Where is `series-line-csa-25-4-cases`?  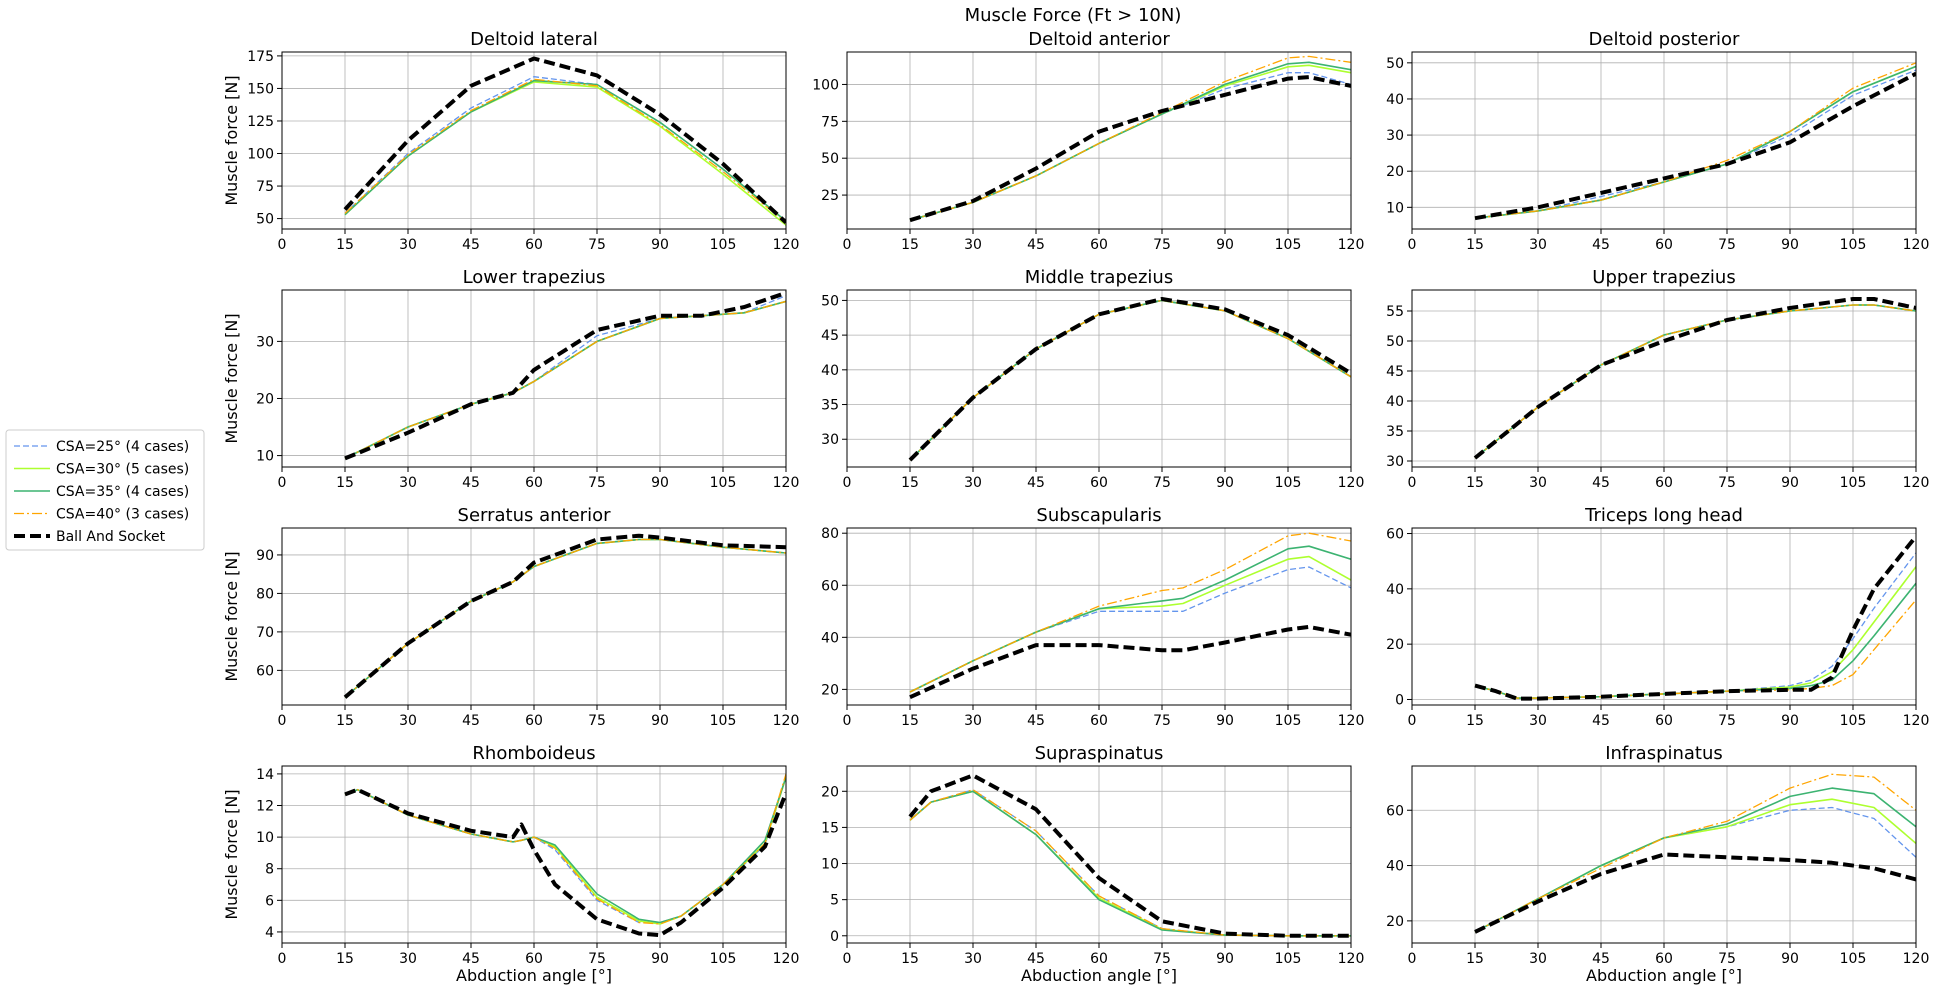 series-line-csa-25-4-cases is located at coordinates (565, 618).